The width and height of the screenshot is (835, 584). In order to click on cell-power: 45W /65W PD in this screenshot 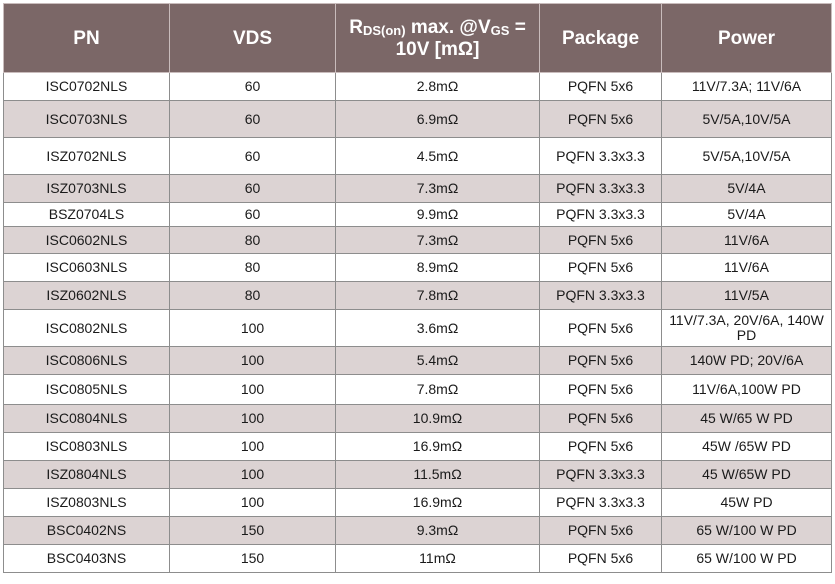, I will do `click(746, 446)`.